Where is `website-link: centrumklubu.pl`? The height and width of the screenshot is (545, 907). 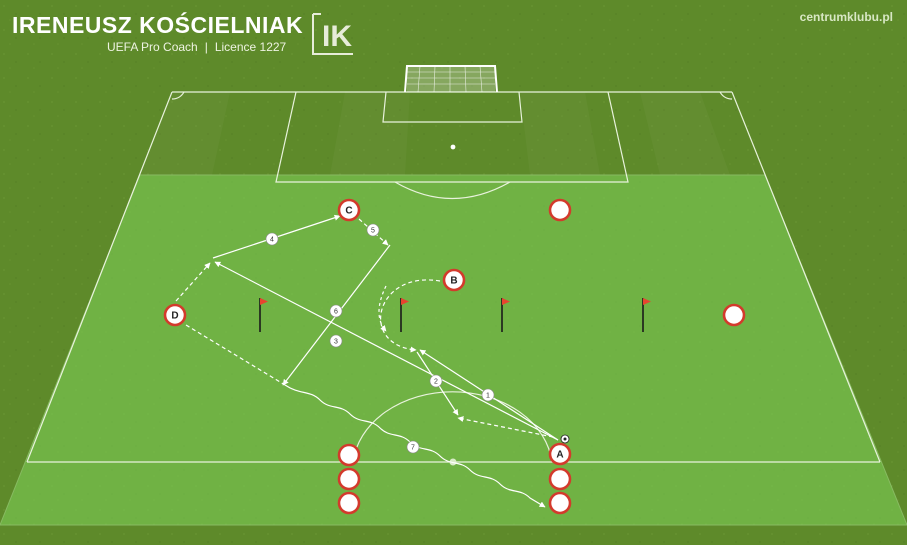 website-link: centrumklubu.pl is located at coordinates (846, 17).